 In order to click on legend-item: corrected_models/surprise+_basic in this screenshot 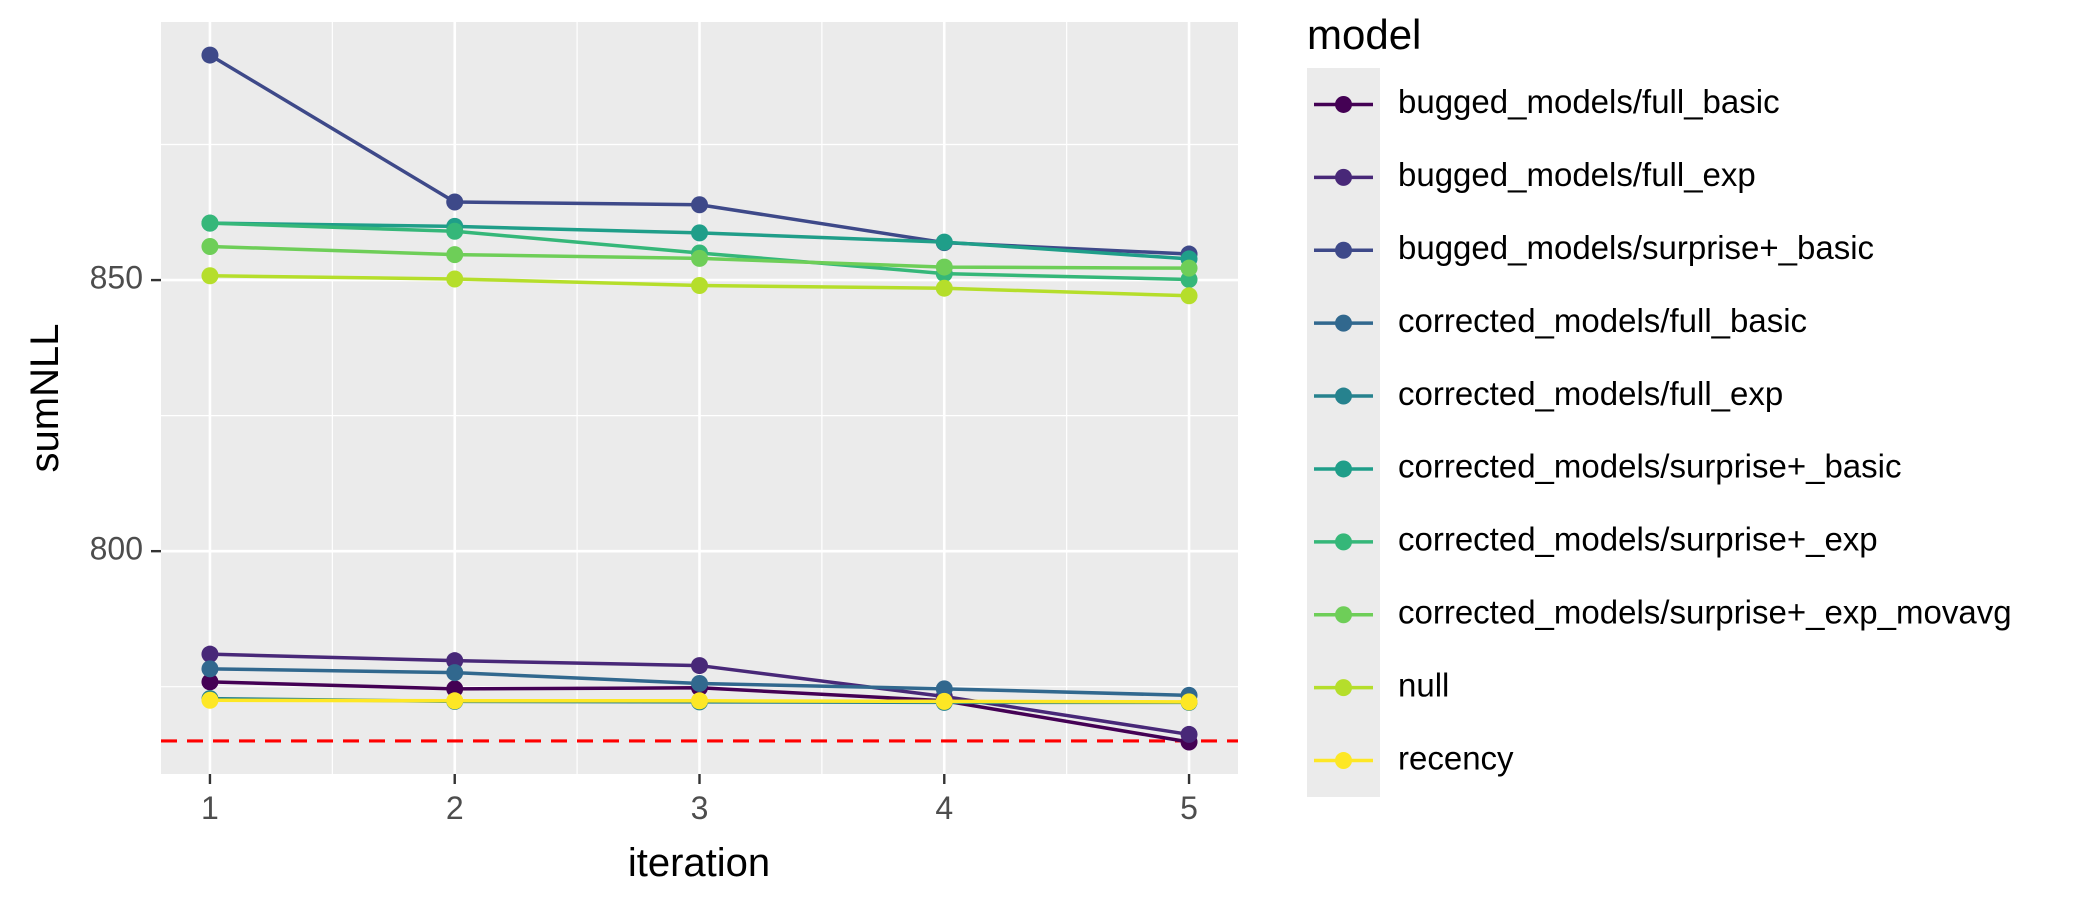, I will do `click(1608, 466)`.